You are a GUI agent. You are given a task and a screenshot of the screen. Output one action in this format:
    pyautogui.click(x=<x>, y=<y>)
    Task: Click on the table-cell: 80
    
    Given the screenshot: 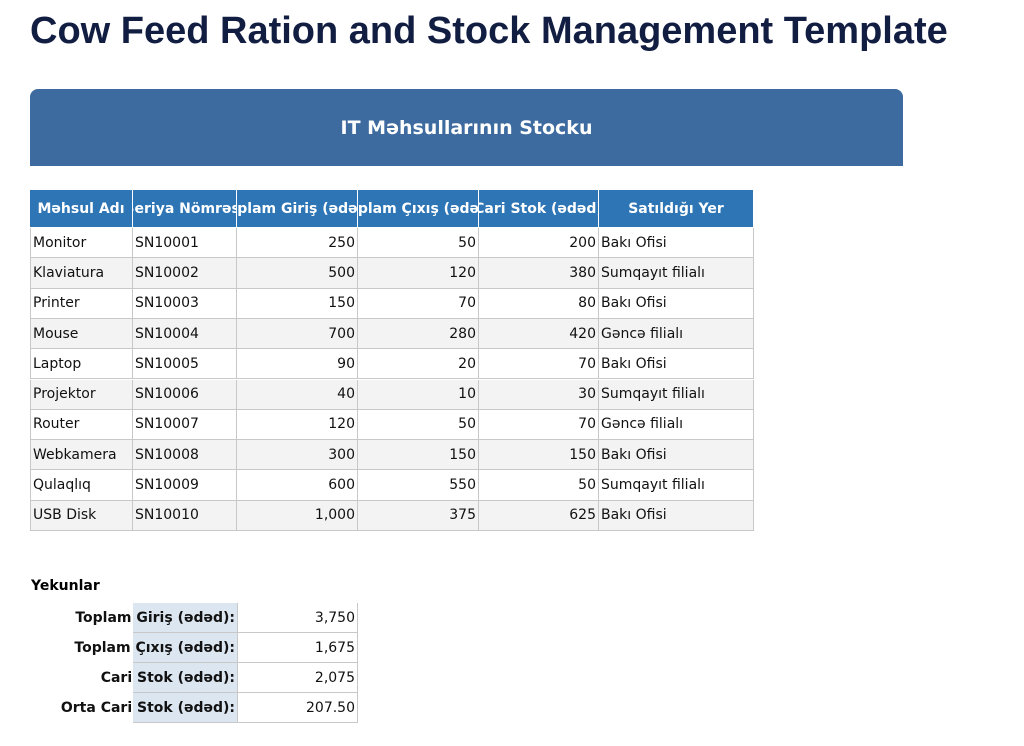 What is the action you would take?
    pyautogui.click(x=539, y=304)
    